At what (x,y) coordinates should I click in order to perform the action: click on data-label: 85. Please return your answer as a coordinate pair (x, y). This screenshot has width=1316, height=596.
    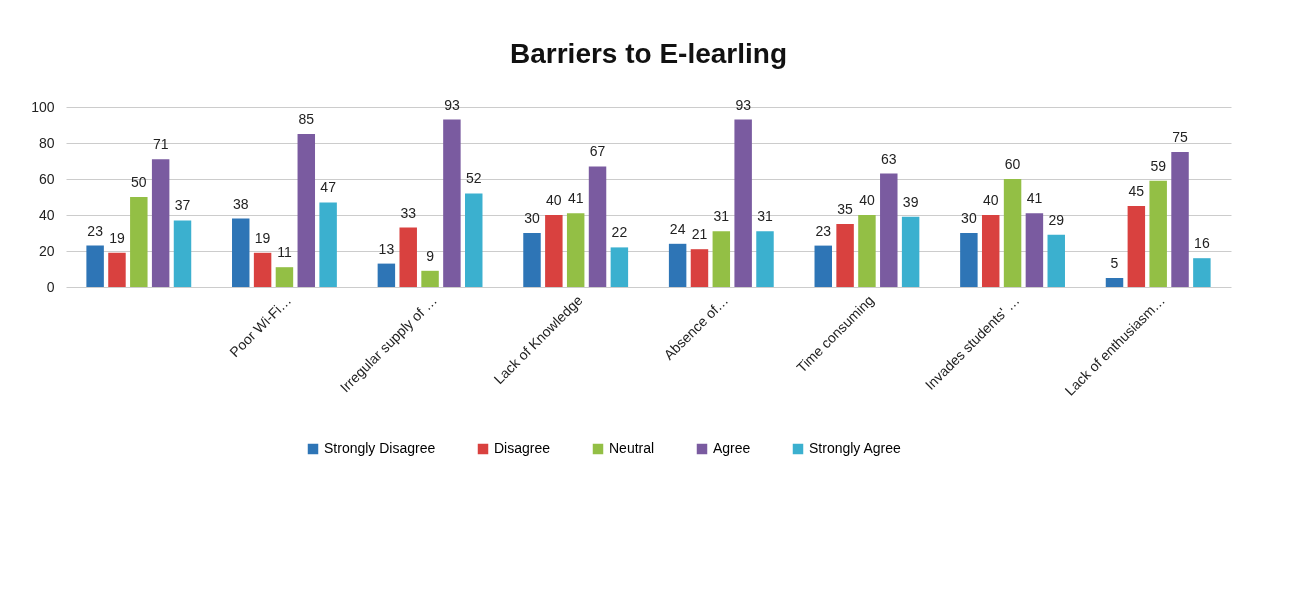
    Looking at the image, I should click on (306, 119).